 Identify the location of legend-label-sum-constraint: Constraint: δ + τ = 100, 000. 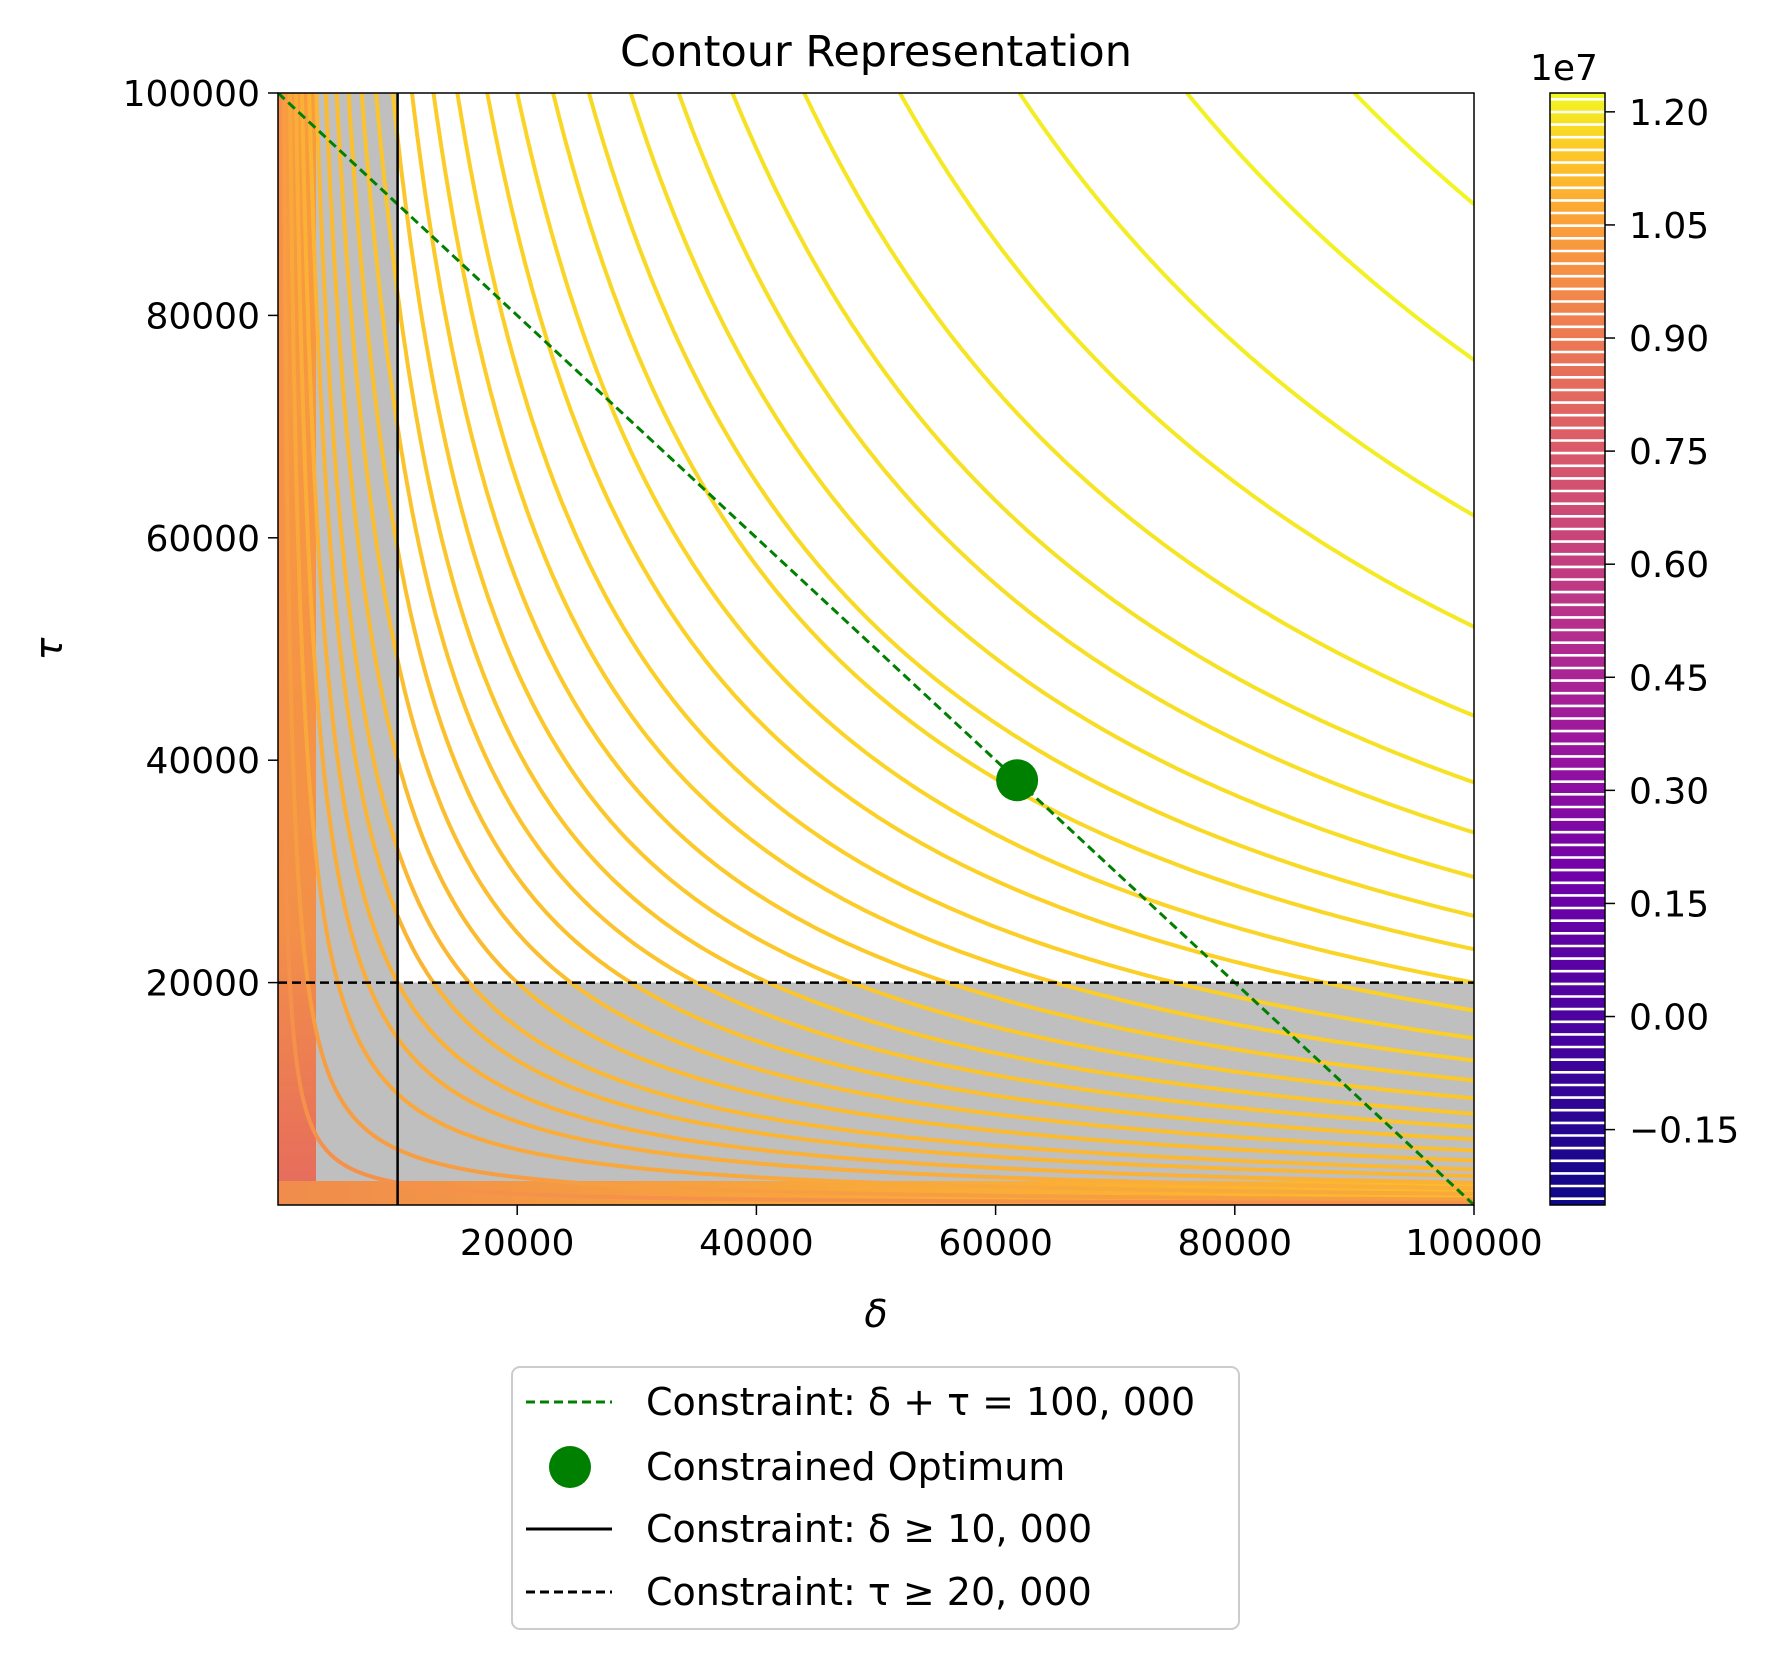
(920, 1402).